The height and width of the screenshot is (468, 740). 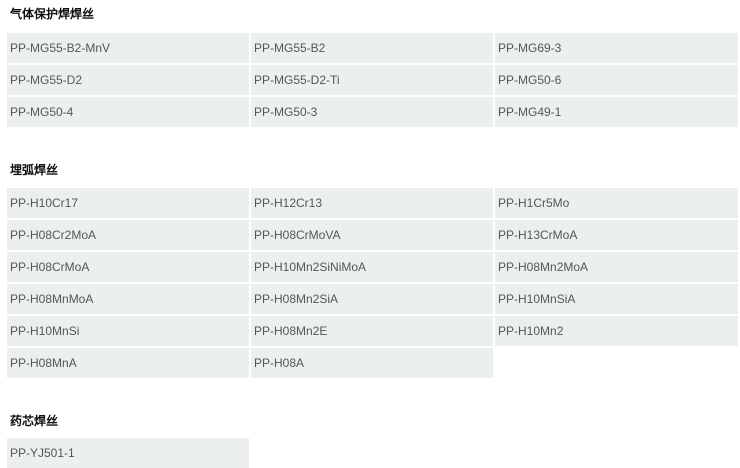 I want to click on product-link: PP-H10Mn2, so click(x=616, y=331).